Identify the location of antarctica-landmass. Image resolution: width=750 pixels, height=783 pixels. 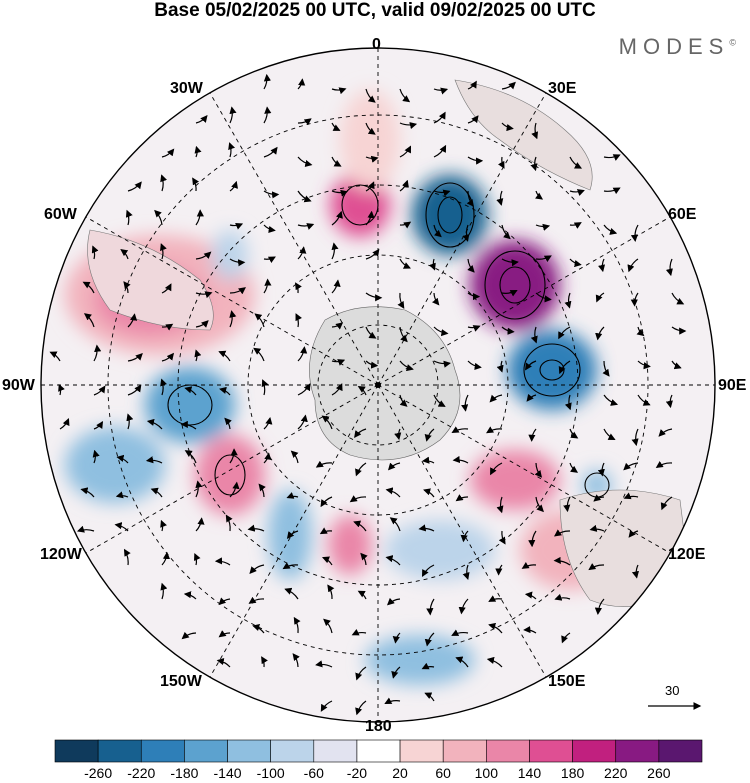
(385, 383).